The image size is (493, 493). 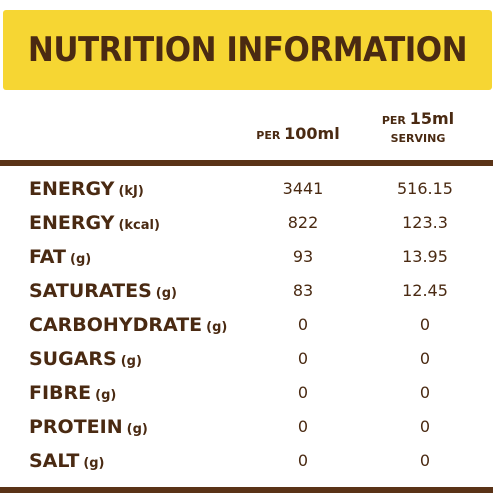 What do you see at coordinates (393, 120) in the screenshot?
I see `column-header-per-serving-prefix: PER` at bounding box center [393, 120].